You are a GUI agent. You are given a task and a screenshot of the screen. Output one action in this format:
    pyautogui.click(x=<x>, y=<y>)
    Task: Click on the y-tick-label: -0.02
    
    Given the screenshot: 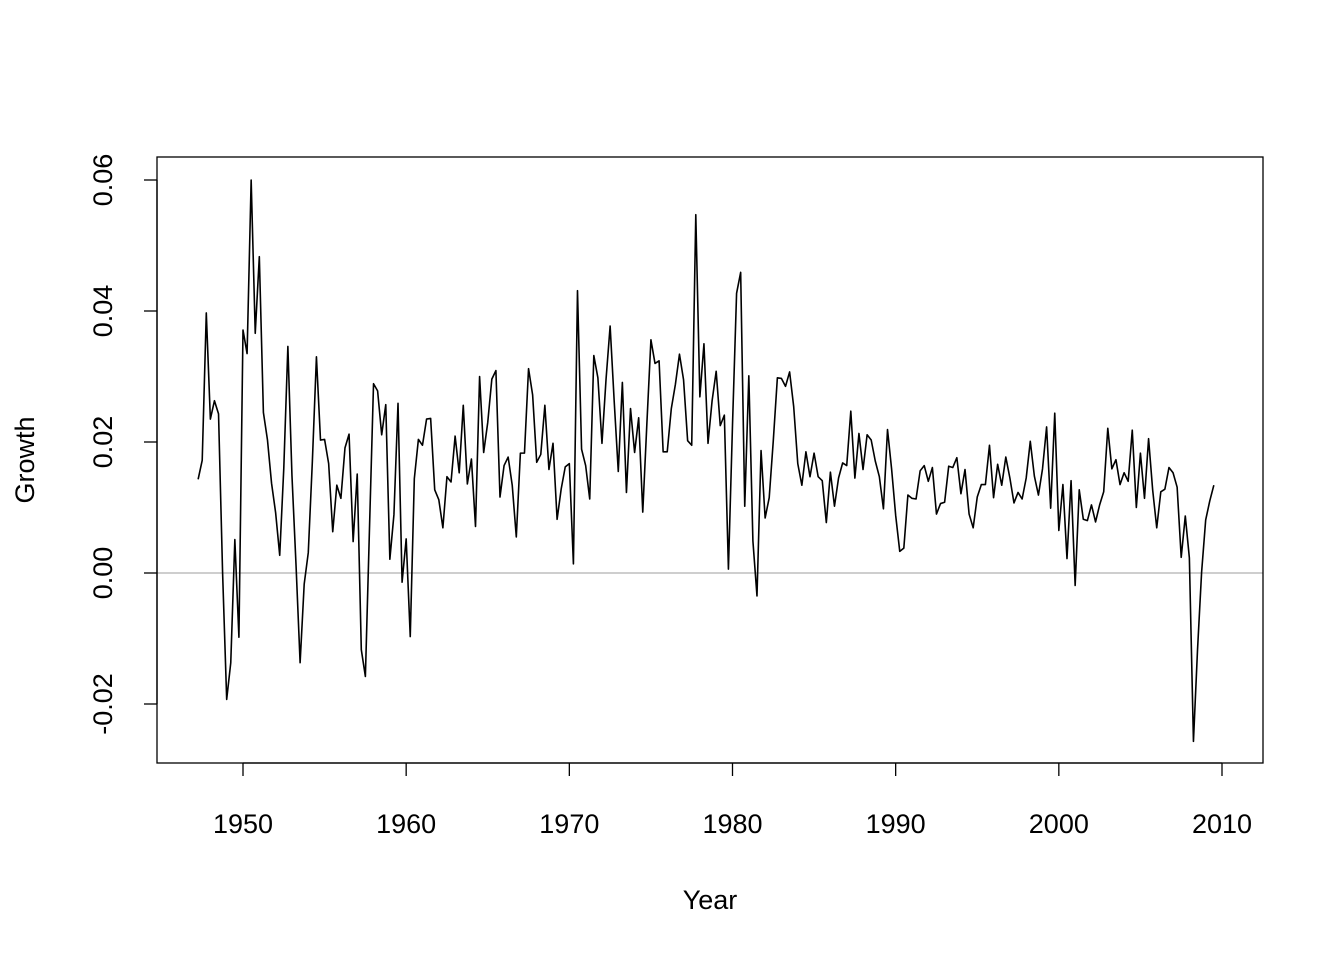 What is the action you would take?
    pyautogui.click(x=103, y=704)
    